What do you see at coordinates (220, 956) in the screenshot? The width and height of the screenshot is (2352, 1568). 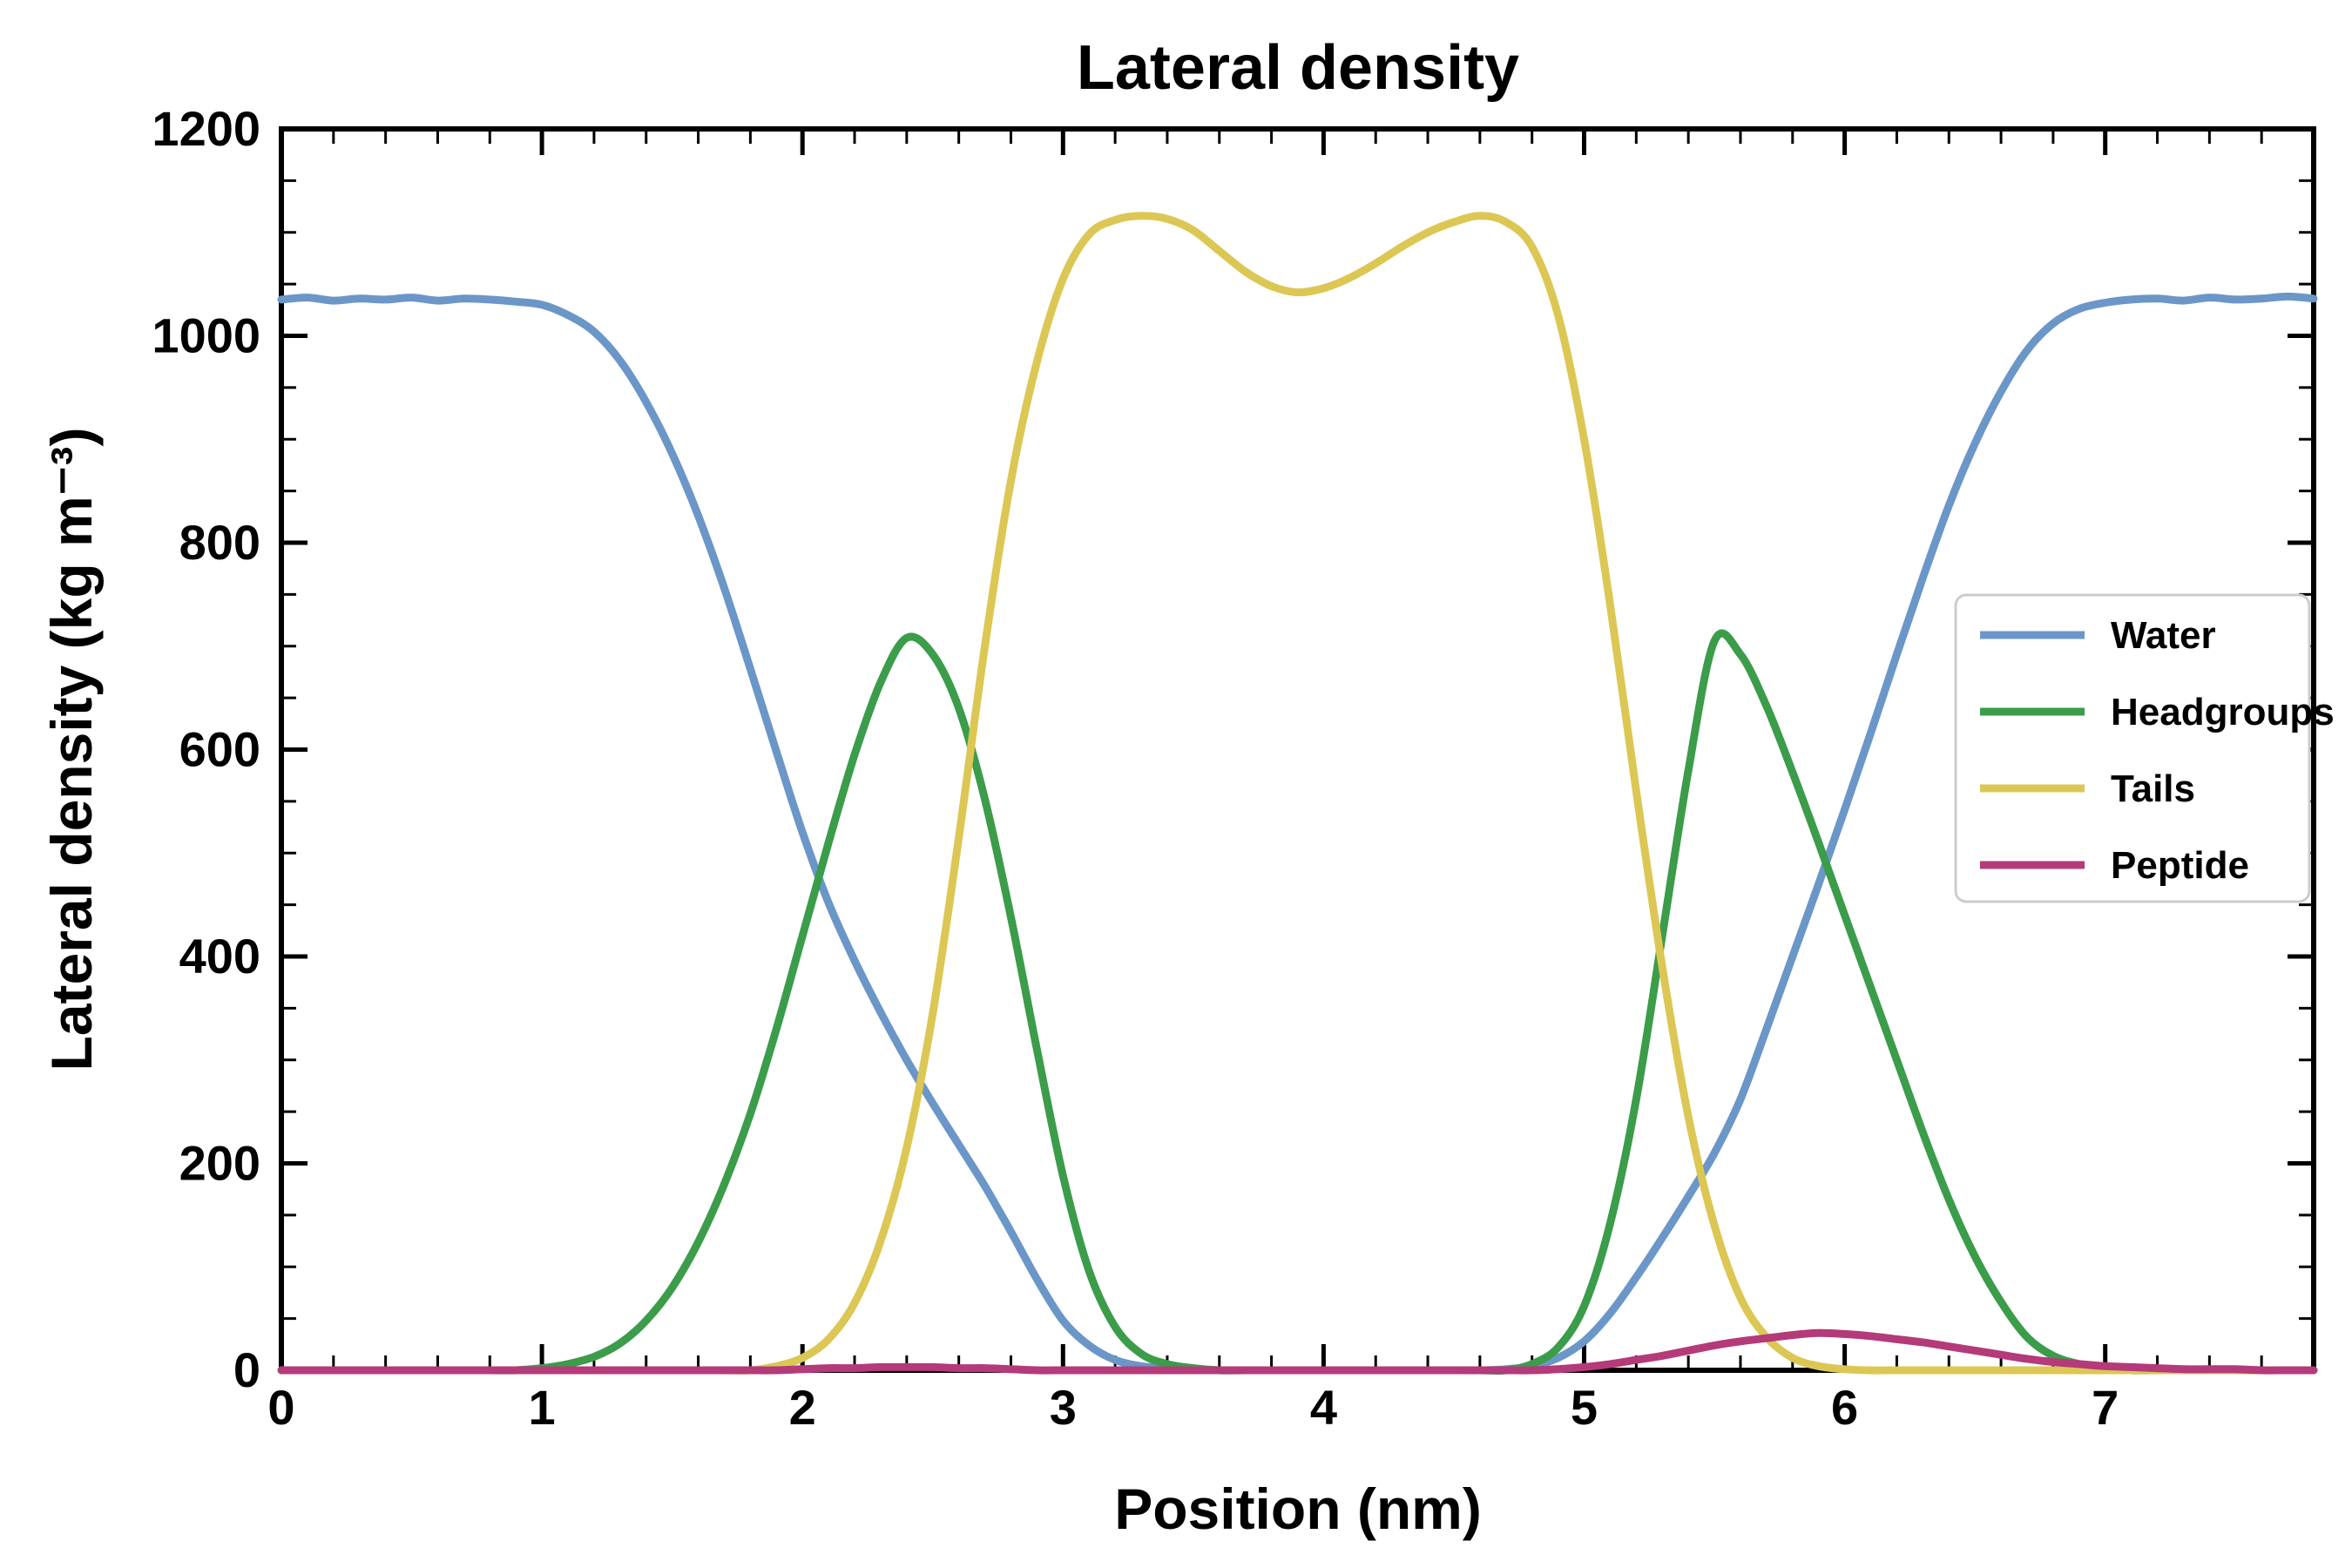 I see `y-tick-label: 400` at bounding box center [220, 956].